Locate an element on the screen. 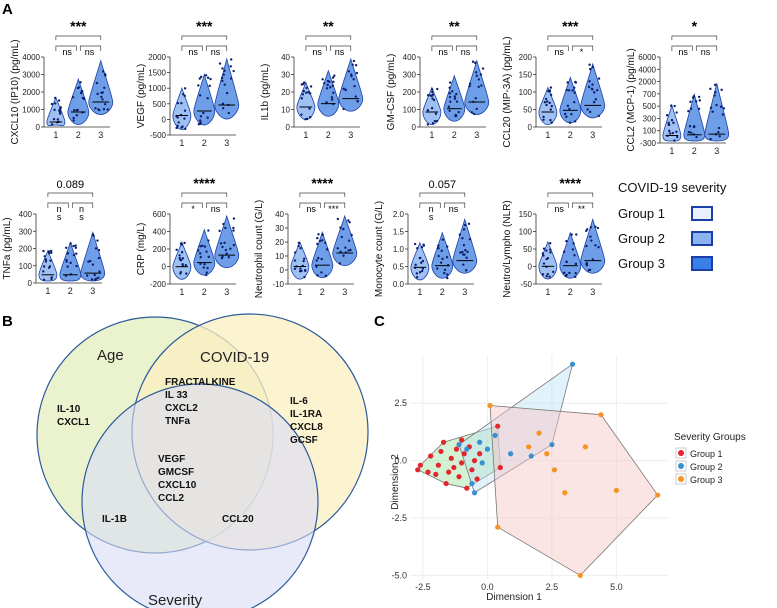 This screenshot has width=777, height=608. x-tick-label: 1 is located at coordinates (55, 135).